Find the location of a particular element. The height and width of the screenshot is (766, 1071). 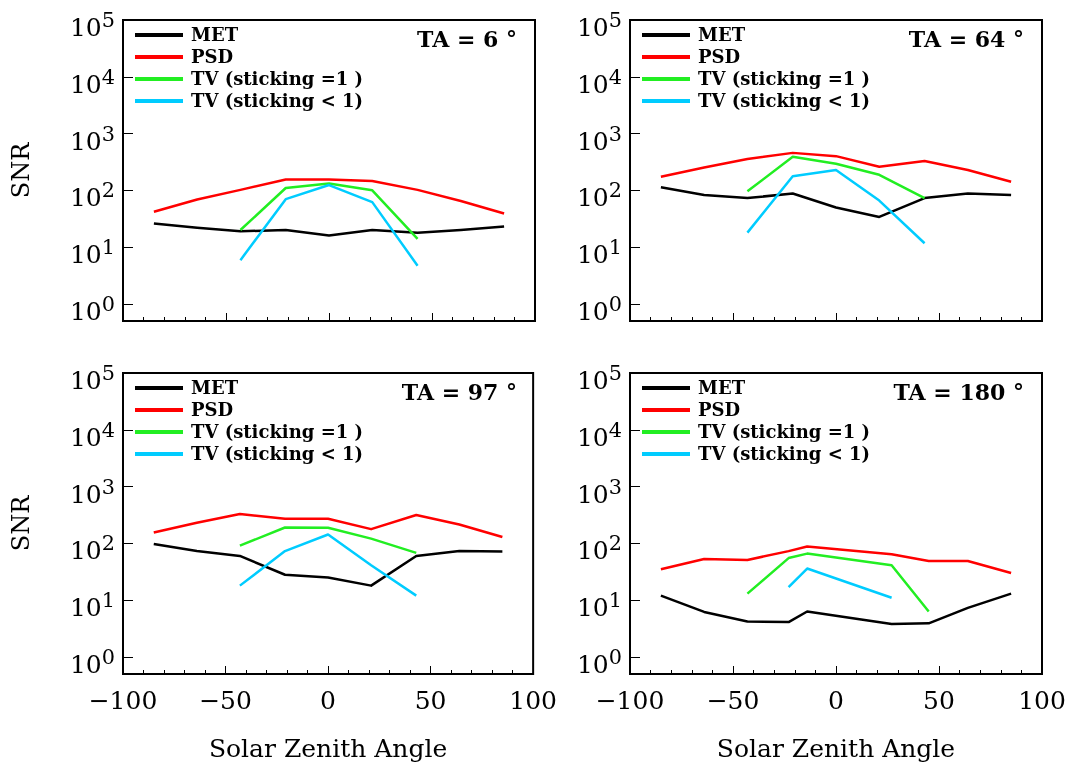

annotation: TA = 6 ° is located at coordinates (467, 39).